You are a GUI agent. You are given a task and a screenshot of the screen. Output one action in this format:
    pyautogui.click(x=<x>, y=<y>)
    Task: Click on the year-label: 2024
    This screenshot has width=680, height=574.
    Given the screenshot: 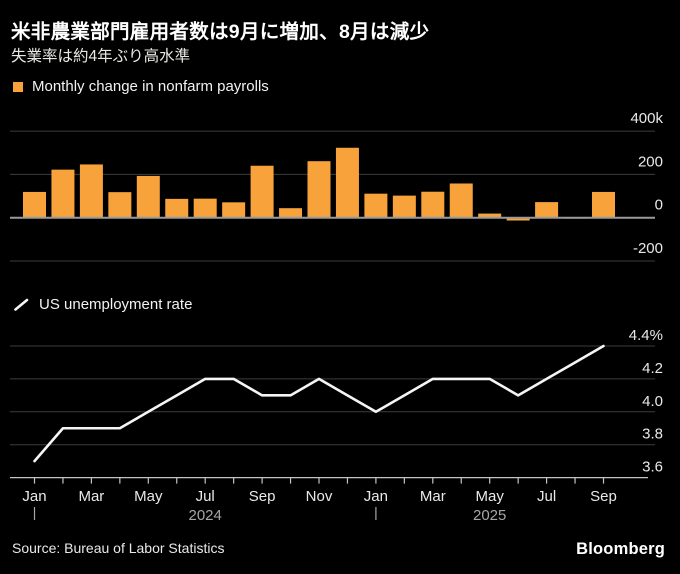 What is the action you would take?
    pyautogui.click(x=205, y=515)
    